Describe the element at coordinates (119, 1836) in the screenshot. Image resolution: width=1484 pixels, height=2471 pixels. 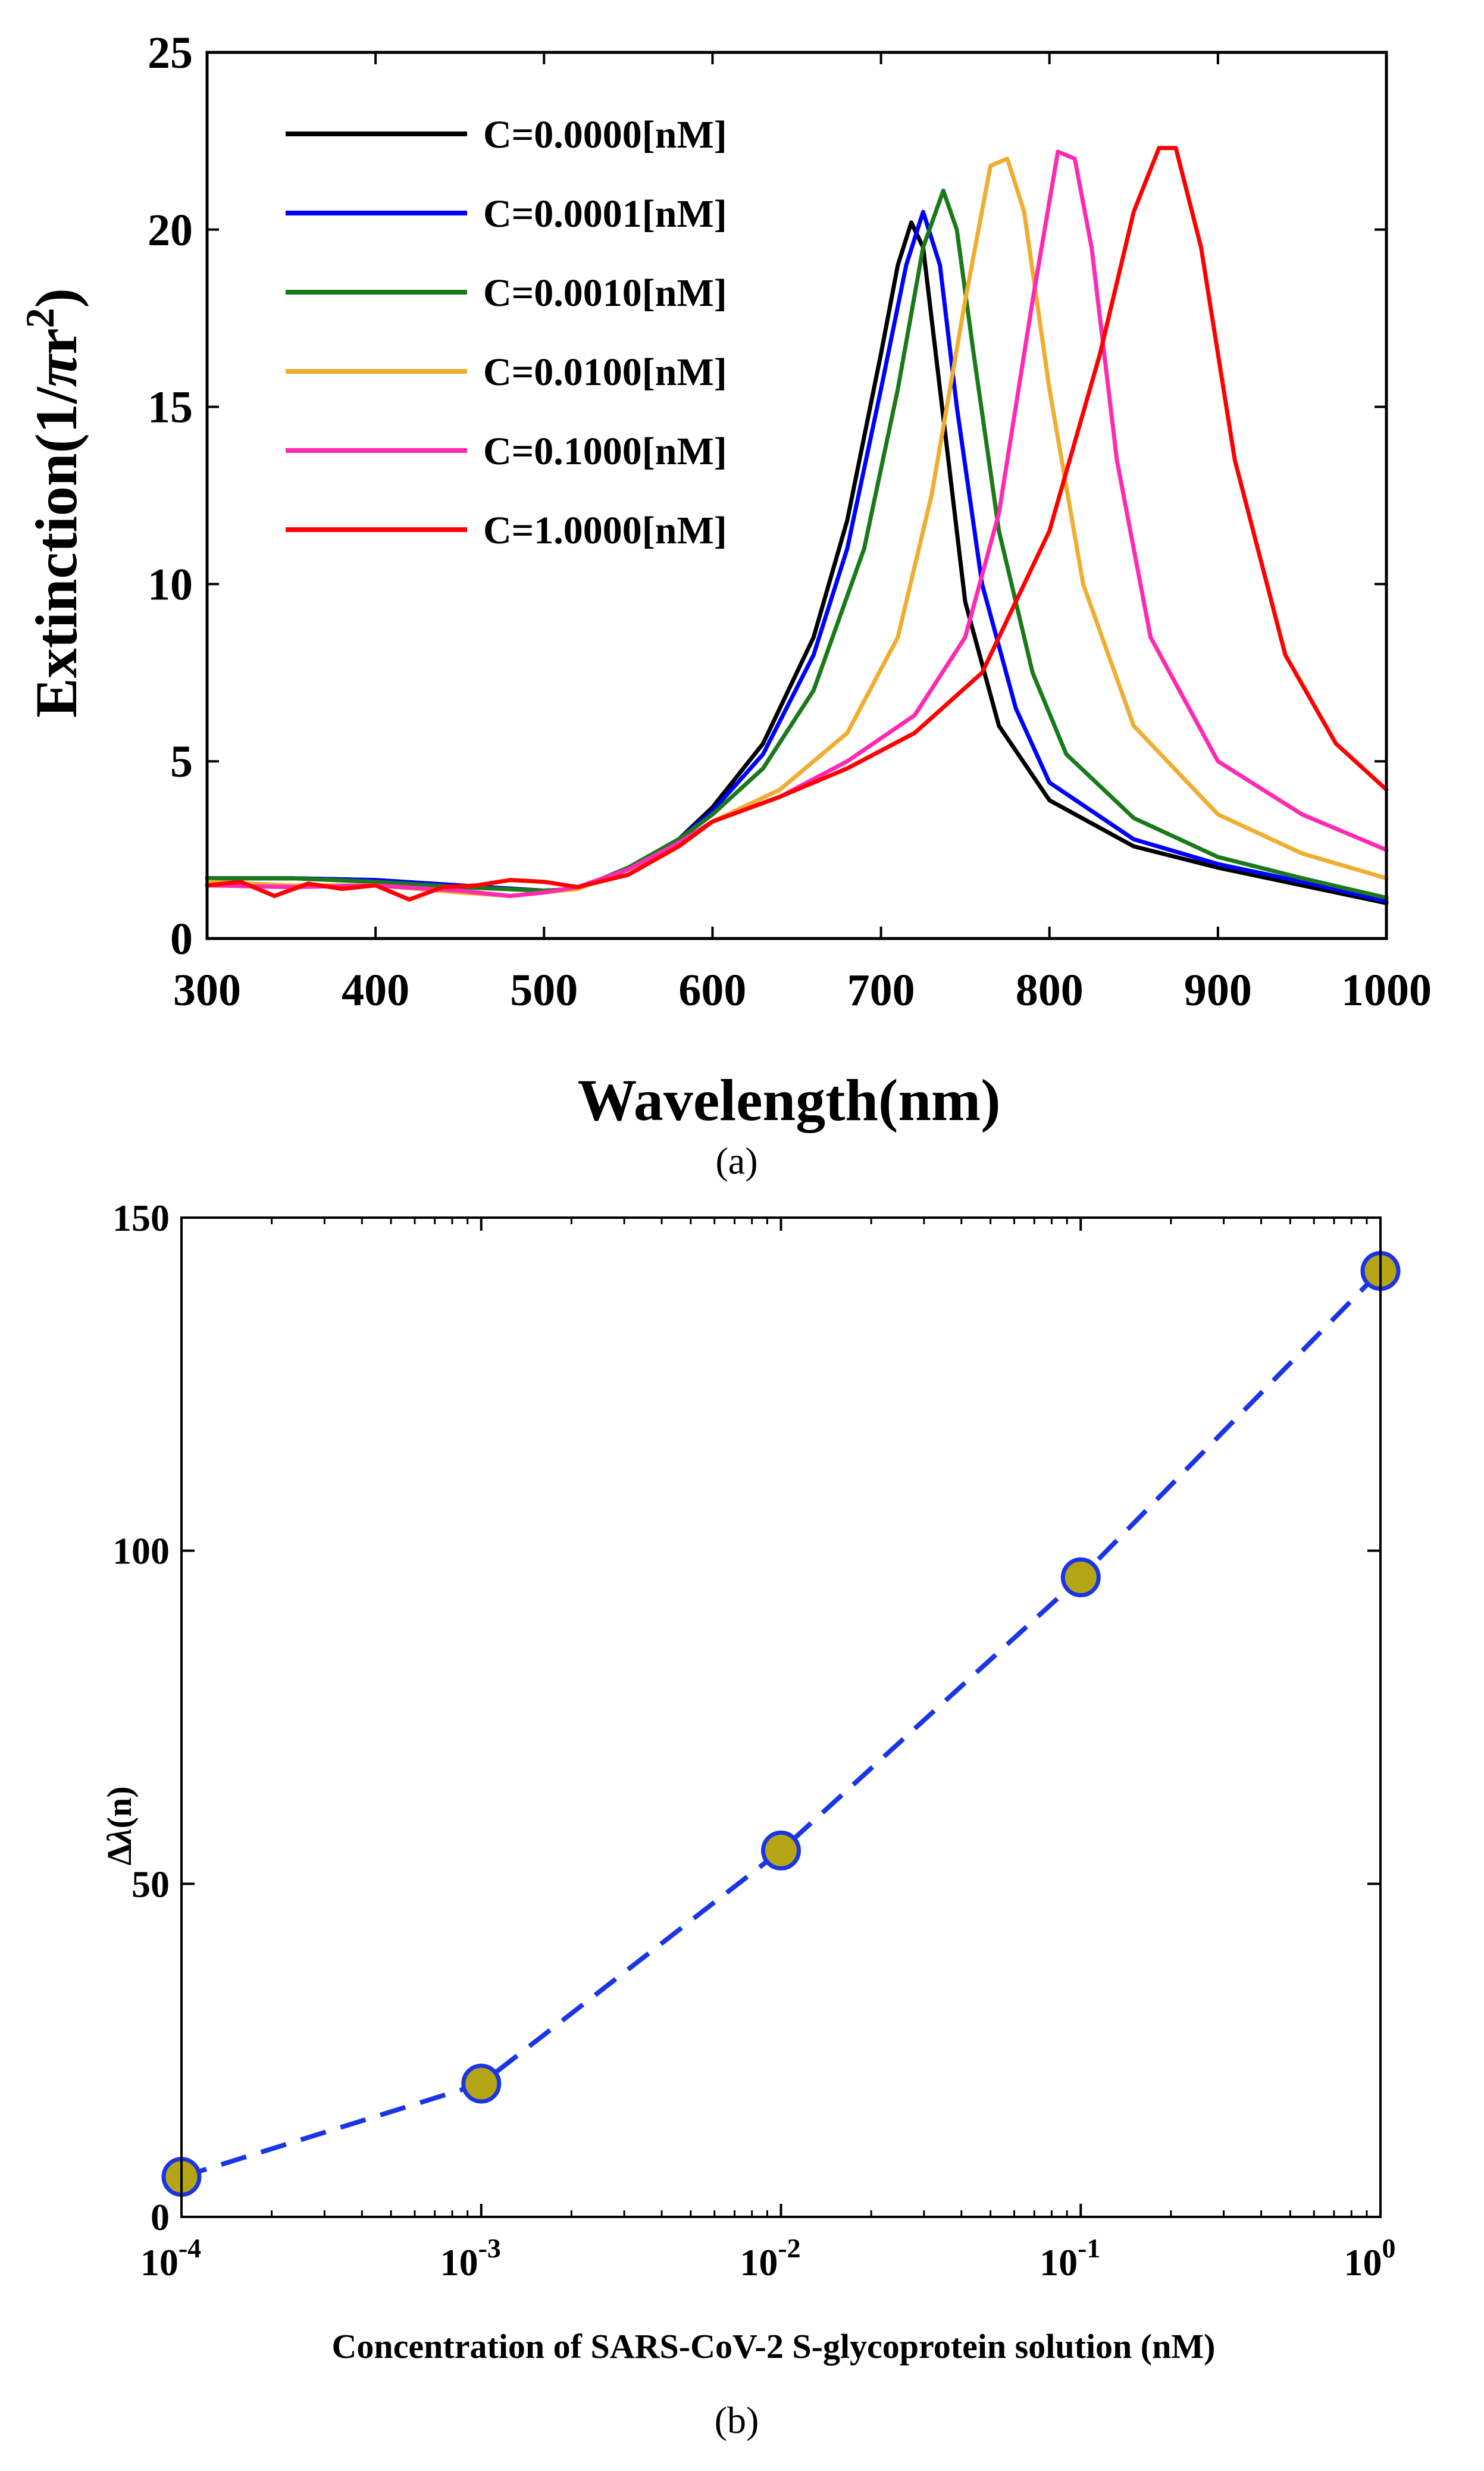
I see `panel-b-y-title-lambda: λ` at that location.